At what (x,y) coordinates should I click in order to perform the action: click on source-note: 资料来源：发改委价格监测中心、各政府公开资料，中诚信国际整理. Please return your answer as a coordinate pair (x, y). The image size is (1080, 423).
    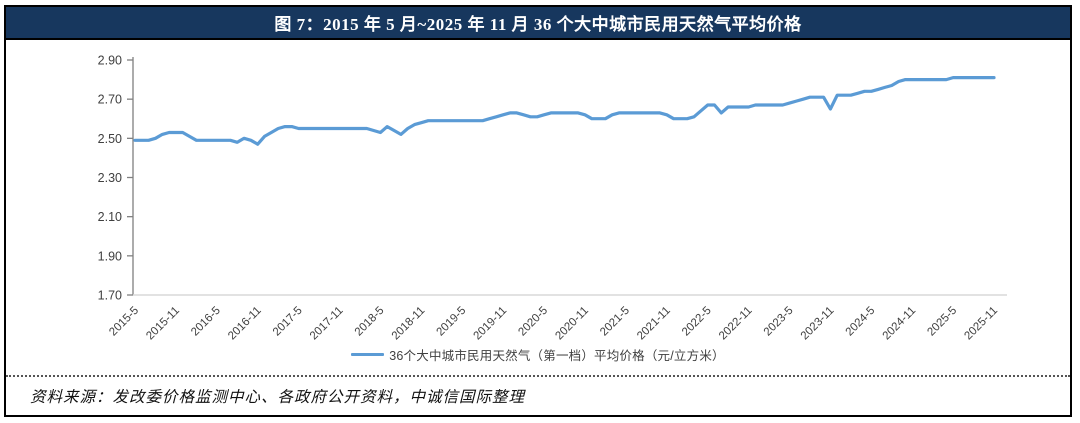
    Looking at the image, I should click on (538, 395).